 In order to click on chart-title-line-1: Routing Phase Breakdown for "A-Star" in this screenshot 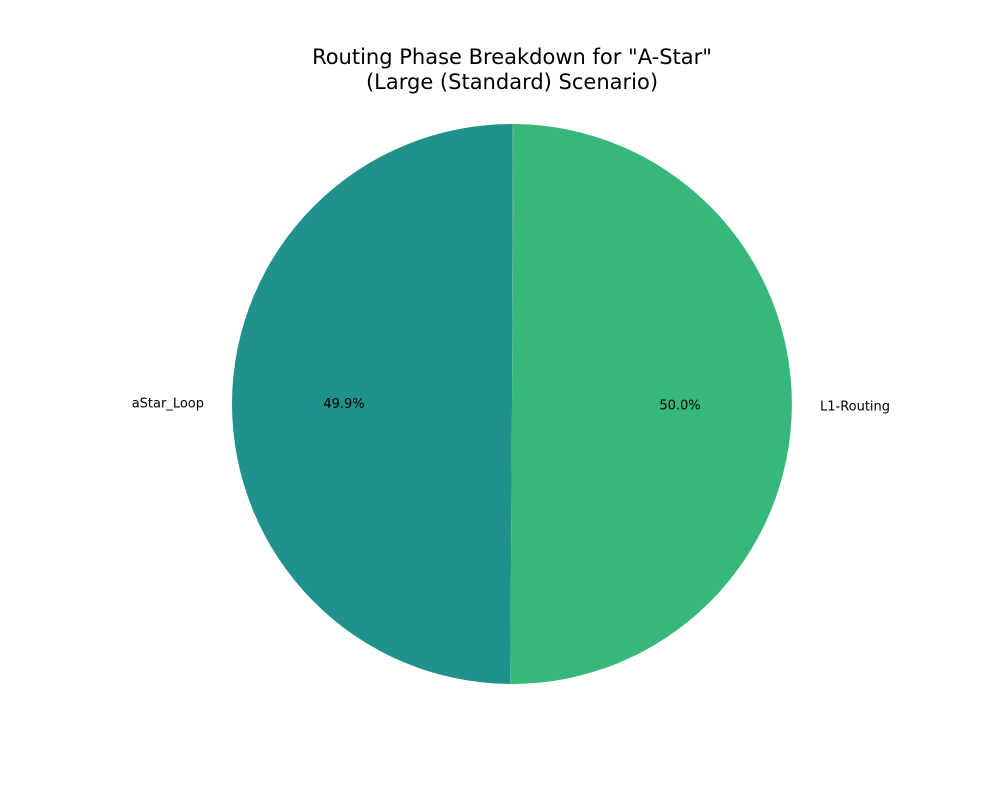, I will do `click(512, 57)`.